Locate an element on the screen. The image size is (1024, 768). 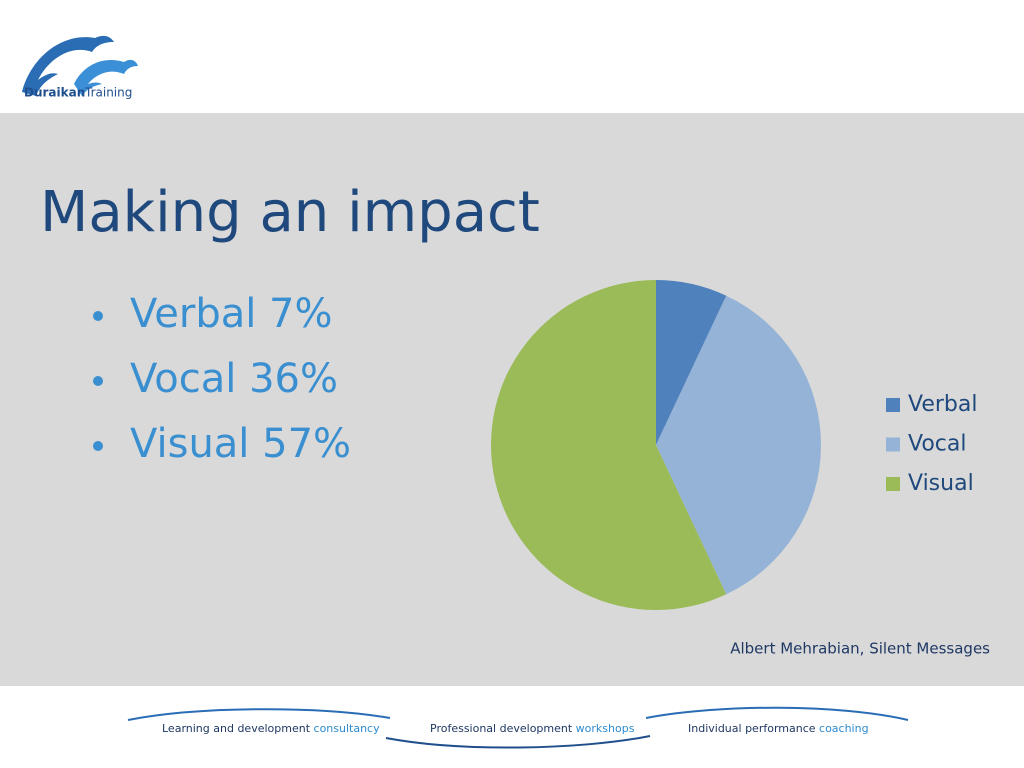
footer-item: Individual performance coaching is located at coordinates (778, 728).